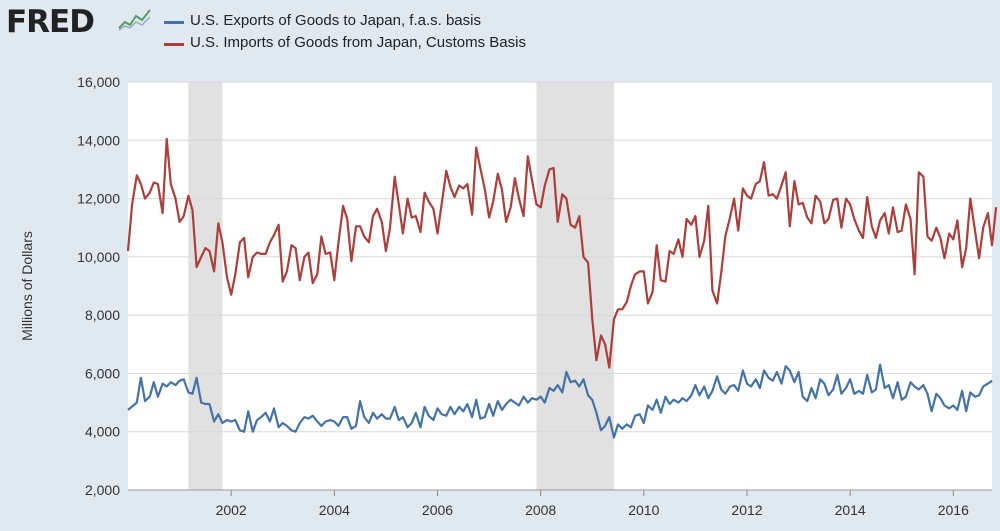 The width and height of the screenshot is (1000, 531). Describe the element at coordinates (98, 82) in the screenshot. I see `y-tick-label-16000: 16,000` at that location.